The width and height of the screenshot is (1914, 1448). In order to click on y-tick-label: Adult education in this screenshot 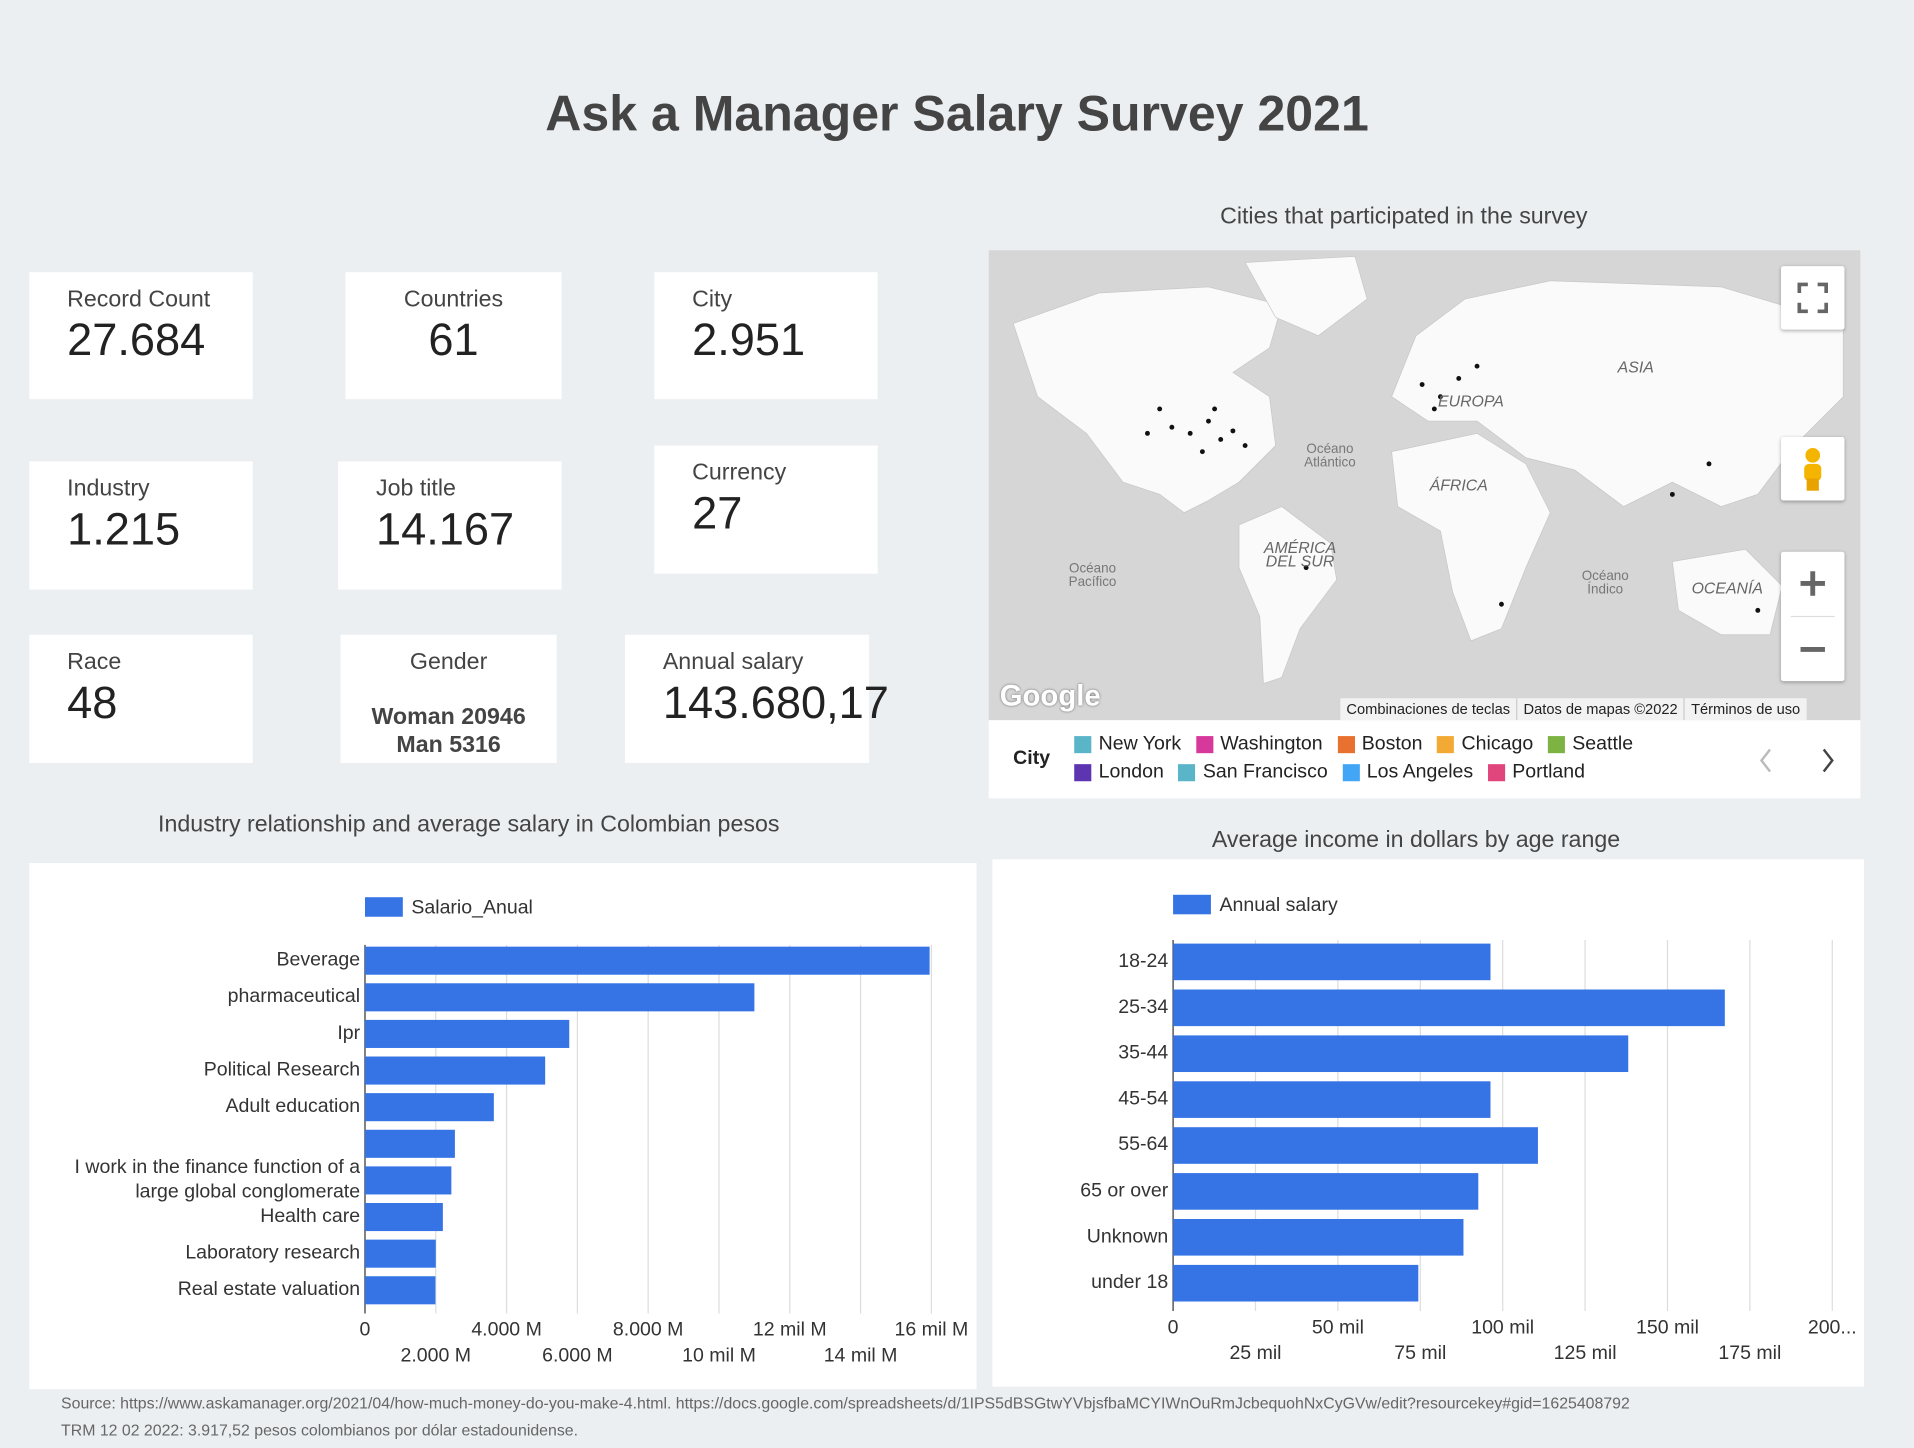, I will do `click(293, 1106)`.